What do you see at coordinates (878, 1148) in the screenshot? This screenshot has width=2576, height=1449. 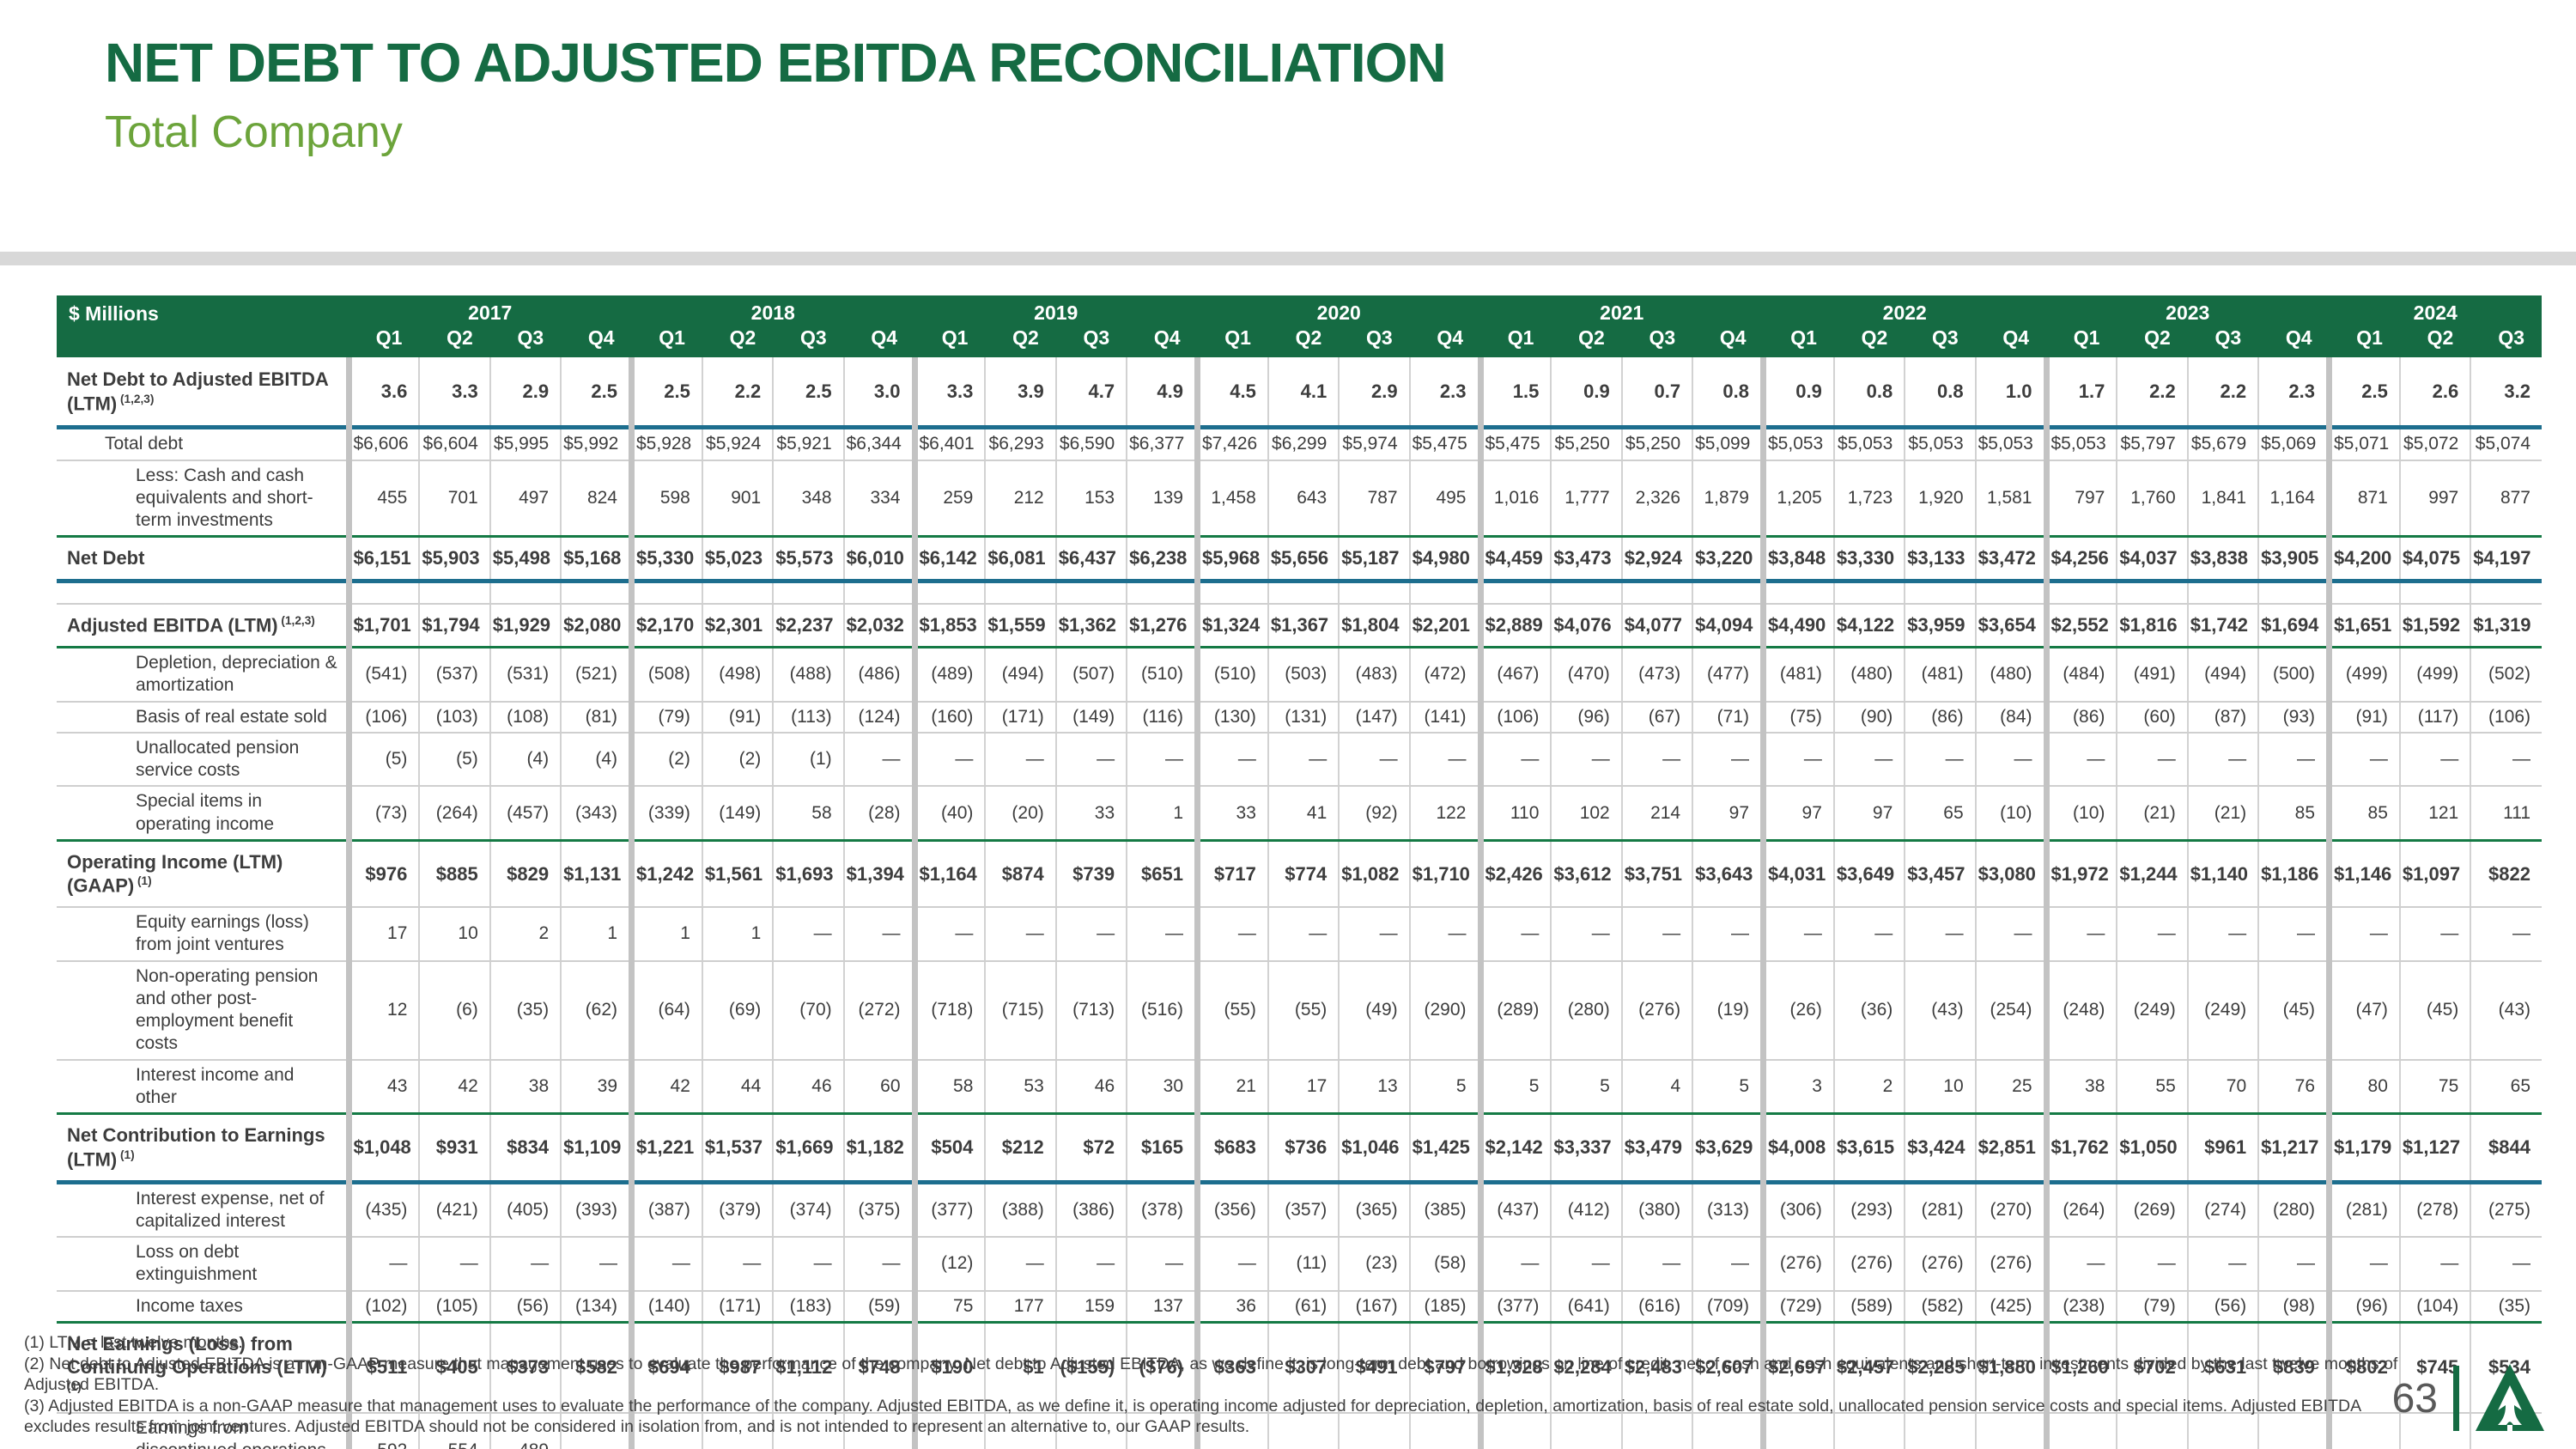 I see `value-cell: $1,182` at bounding box center [878, 1148].